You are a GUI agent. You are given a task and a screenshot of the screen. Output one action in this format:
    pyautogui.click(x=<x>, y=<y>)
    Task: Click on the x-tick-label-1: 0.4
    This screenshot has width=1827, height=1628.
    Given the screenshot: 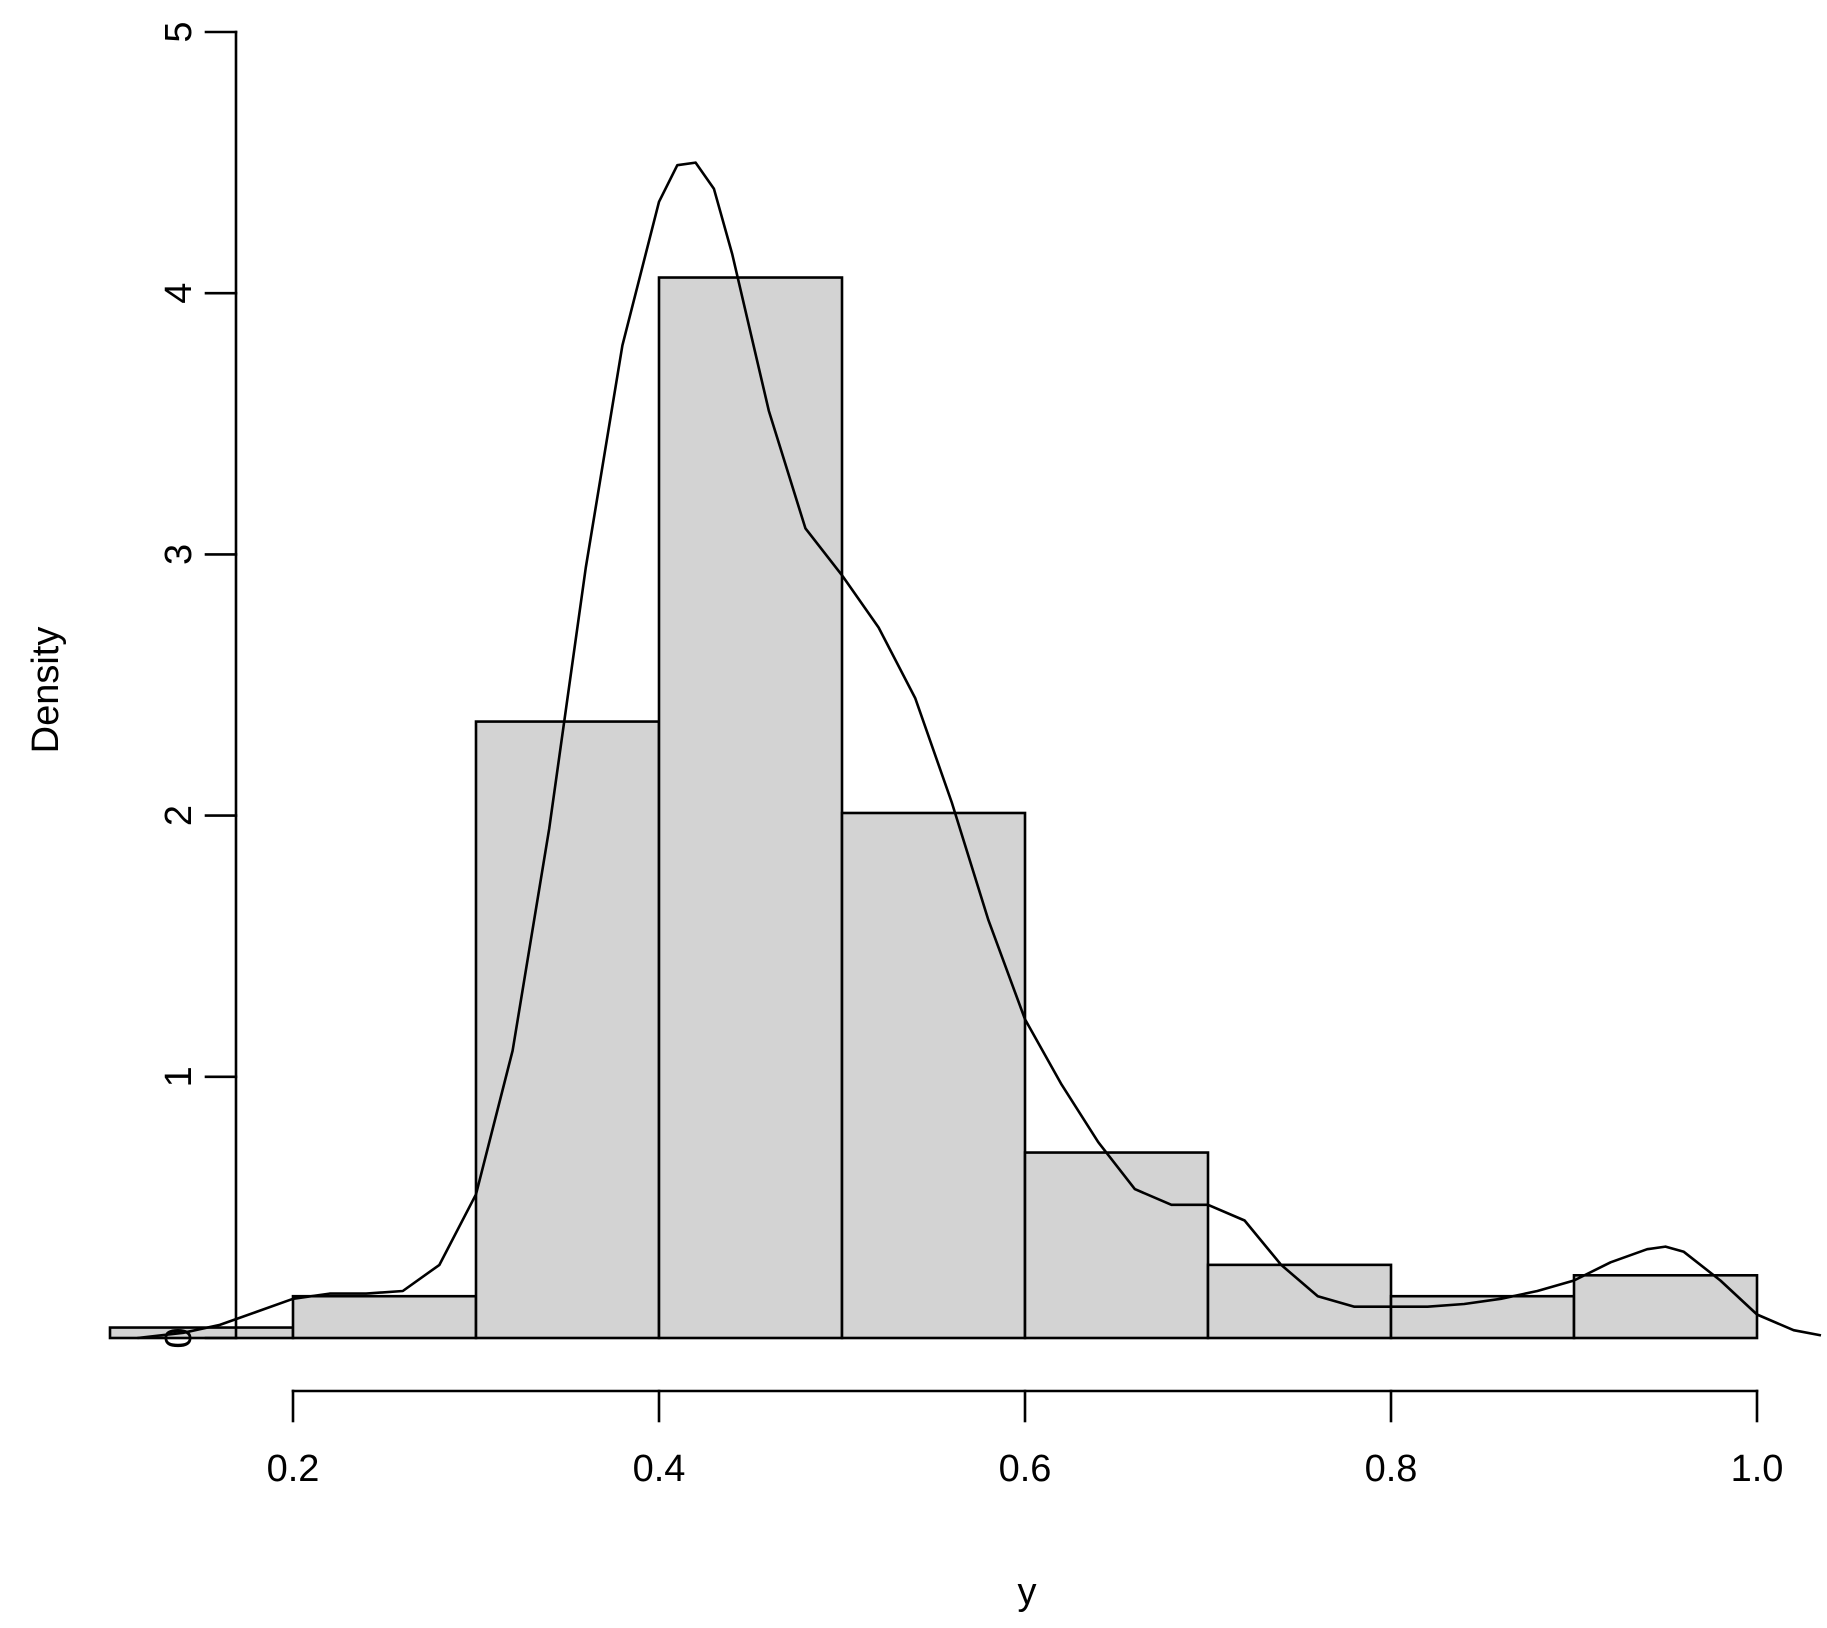 What is the action you would take?
    pyautogui.click(x=659, y=1469)
    